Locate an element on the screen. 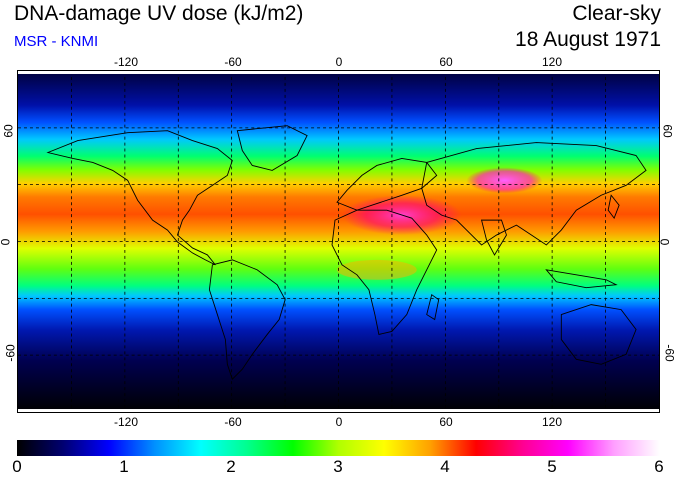 The image size is (678, 480). colorbar-label: 3 is located at coordinates (338, 466).